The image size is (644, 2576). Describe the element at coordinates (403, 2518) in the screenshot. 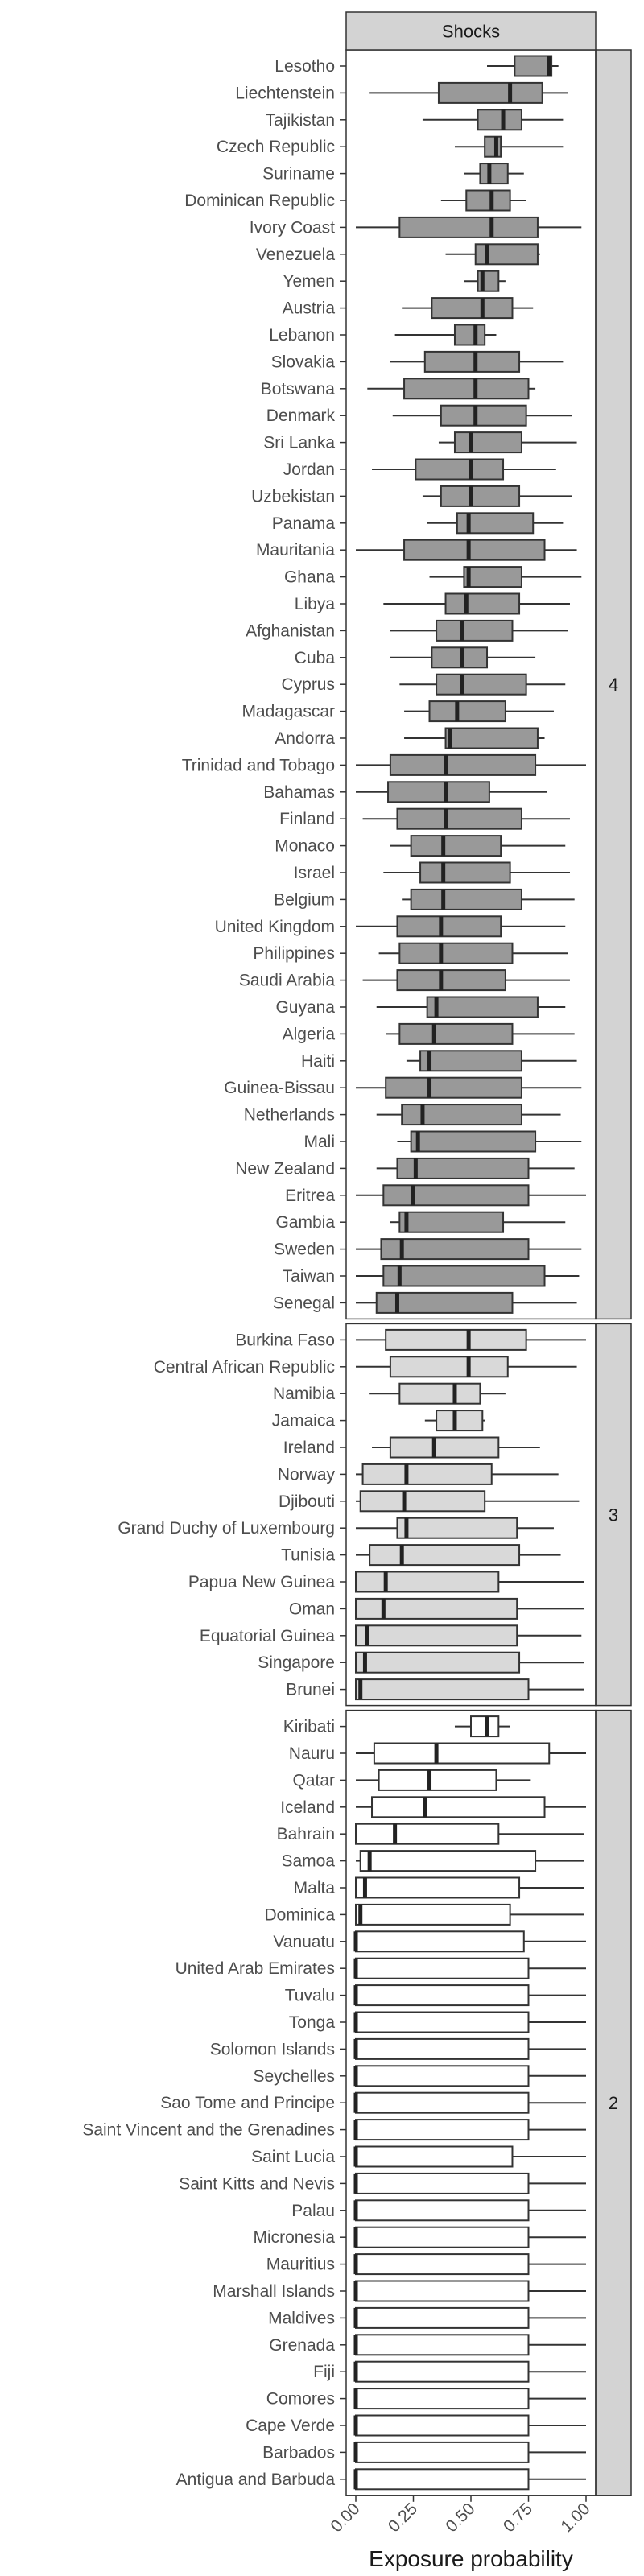

I see `x-tick-label: 0.25` at that location.